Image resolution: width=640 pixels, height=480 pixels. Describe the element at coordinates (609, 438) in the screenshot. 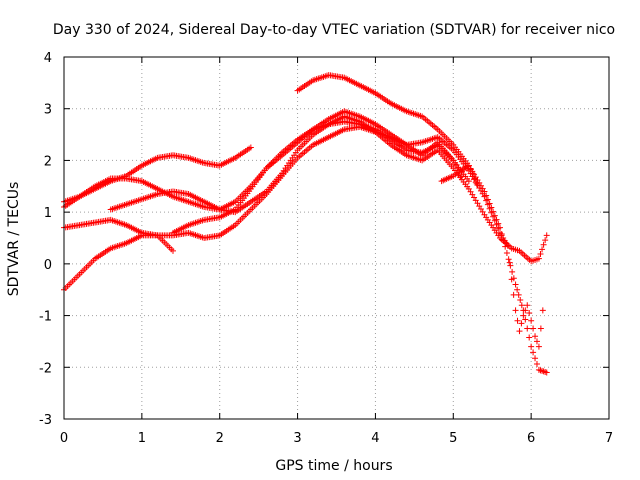

I see `x-tick-label: 7` at that location.